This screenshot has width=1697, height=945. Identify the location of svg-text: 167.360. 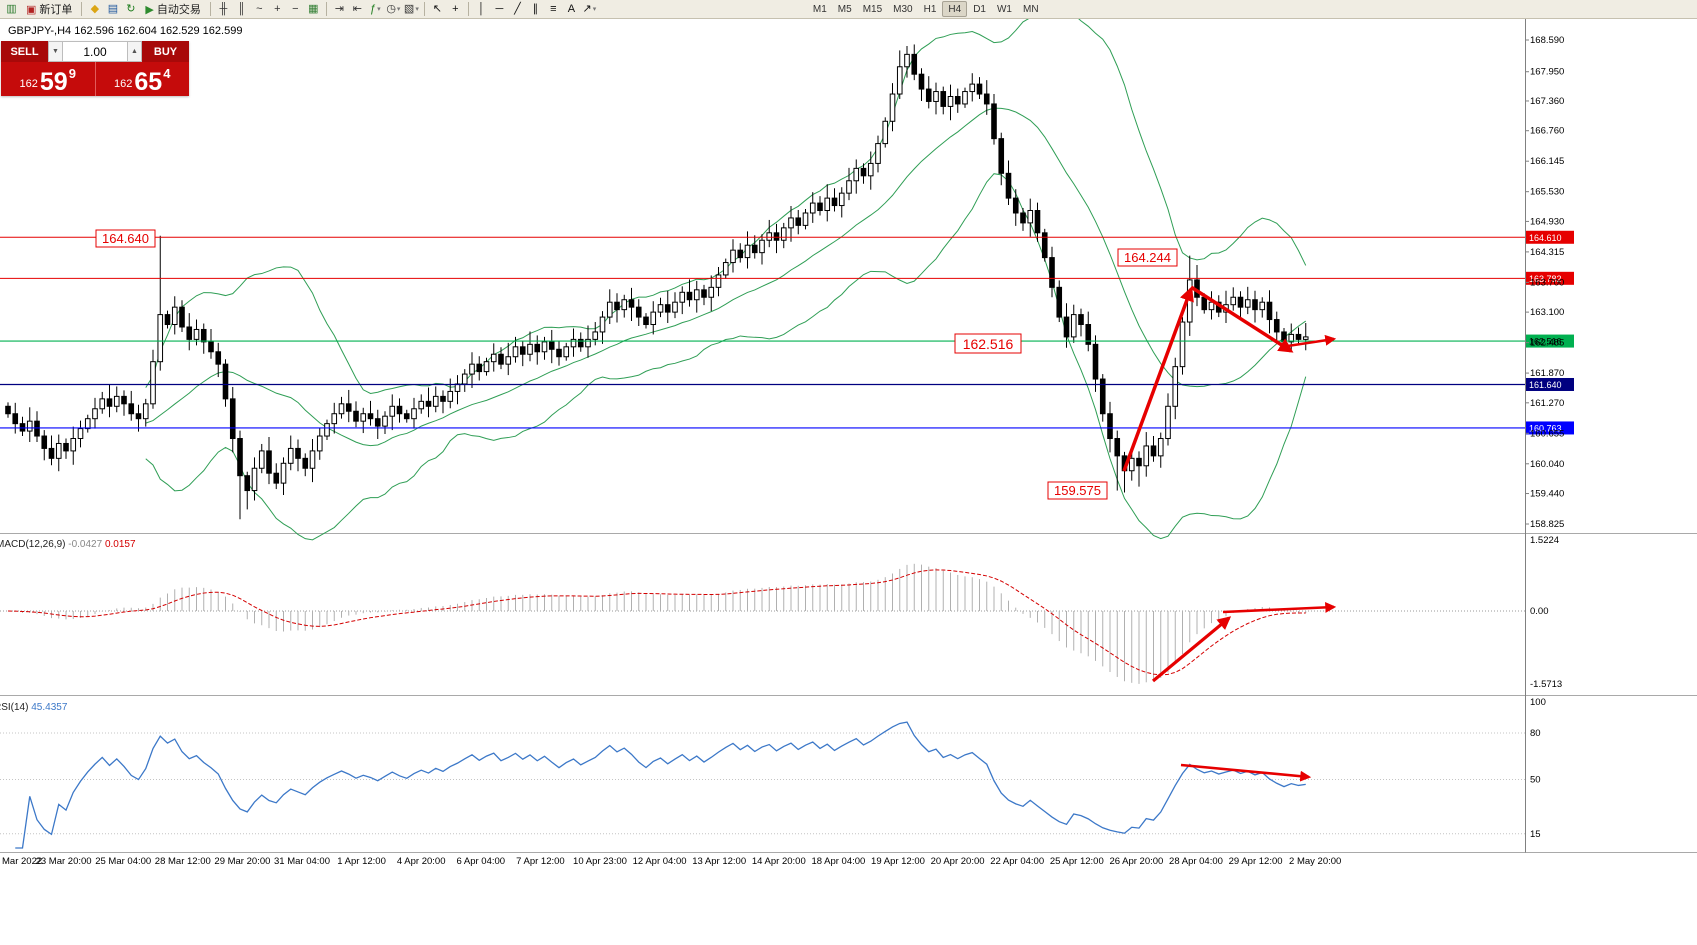
(1547, 101).